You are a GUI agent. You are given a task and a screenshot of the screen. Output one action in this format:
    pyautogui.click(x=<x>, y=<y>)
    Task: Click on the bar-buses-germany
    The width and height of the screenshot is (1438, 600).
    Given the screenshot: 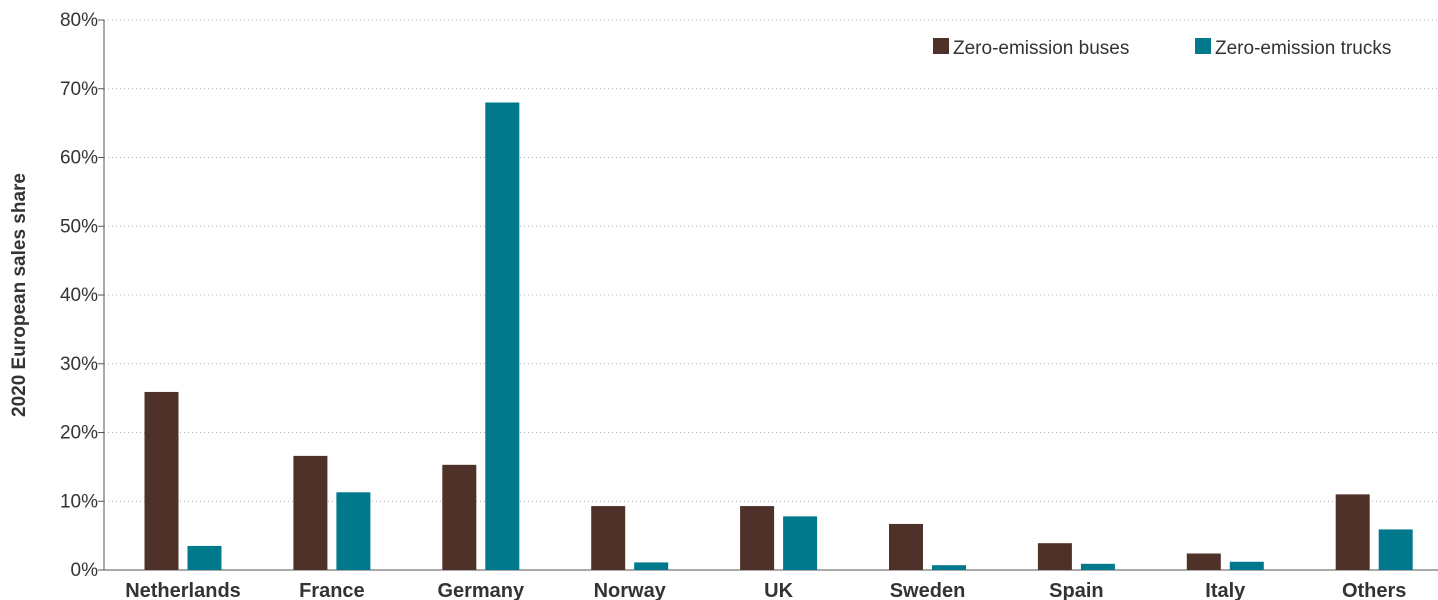 What is the action you would take?
    pyautogui.click(x=459, y=517)
    